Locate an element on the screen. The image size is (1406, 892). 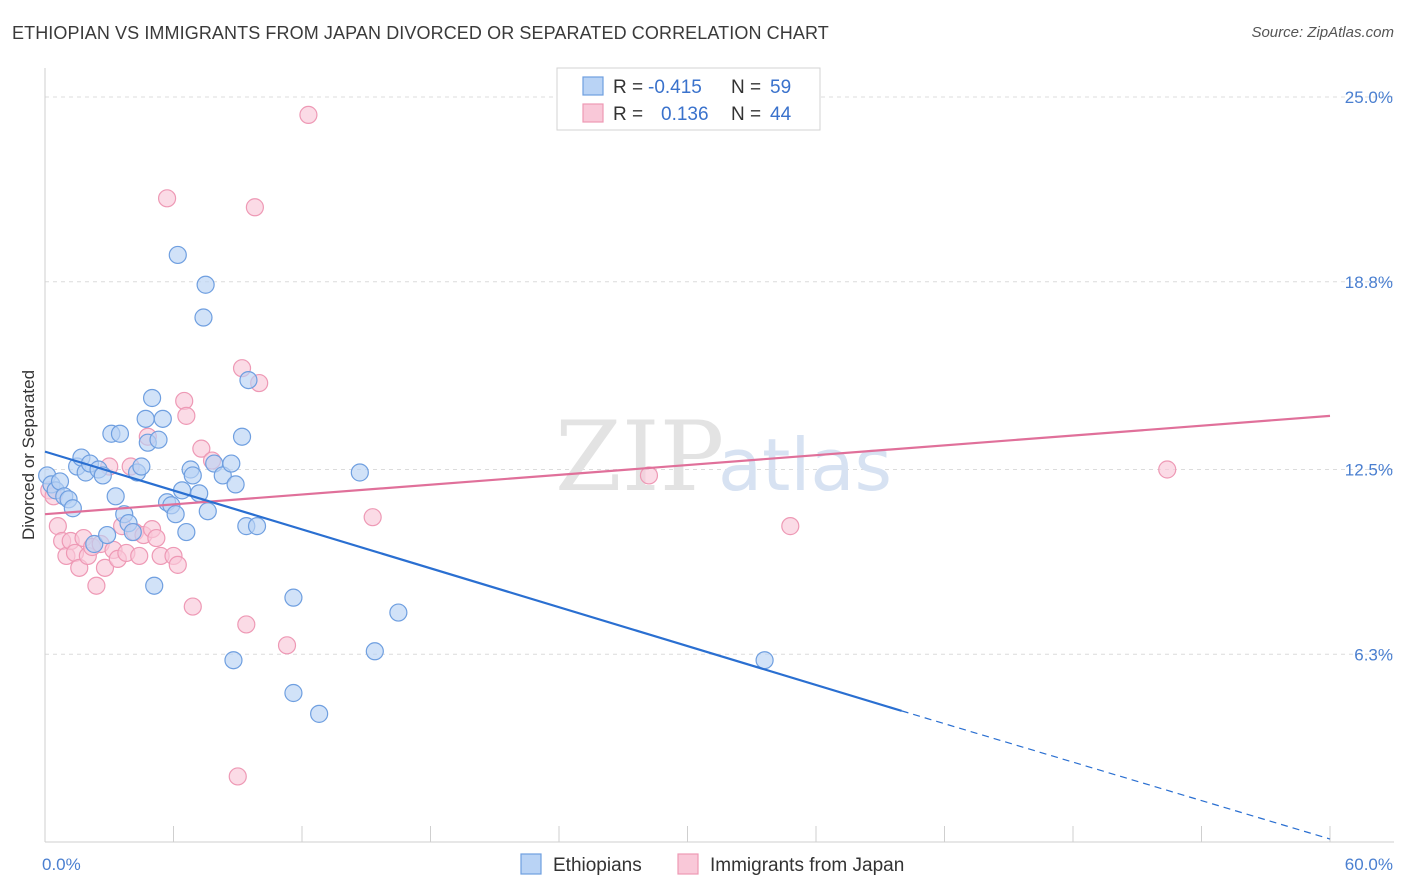
y-tick-label-3: 25.0% is located at coordinates (1369, 97).